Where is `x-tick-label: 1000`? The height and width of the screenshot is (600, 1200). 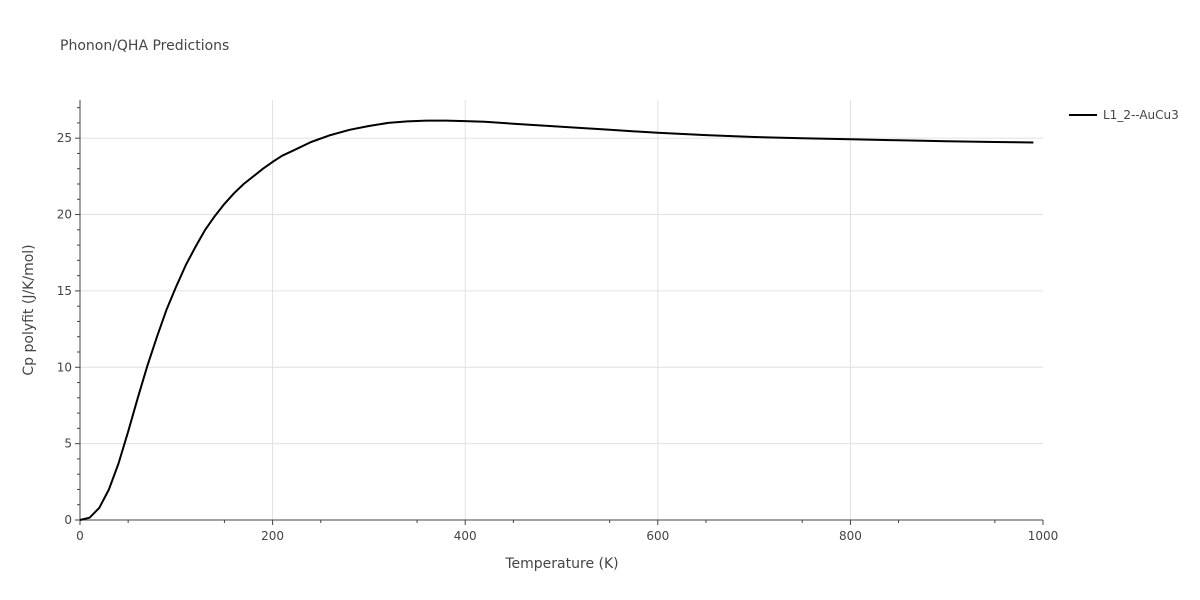 x-tick-label: 1000 is located at coordinates (1043, 536).